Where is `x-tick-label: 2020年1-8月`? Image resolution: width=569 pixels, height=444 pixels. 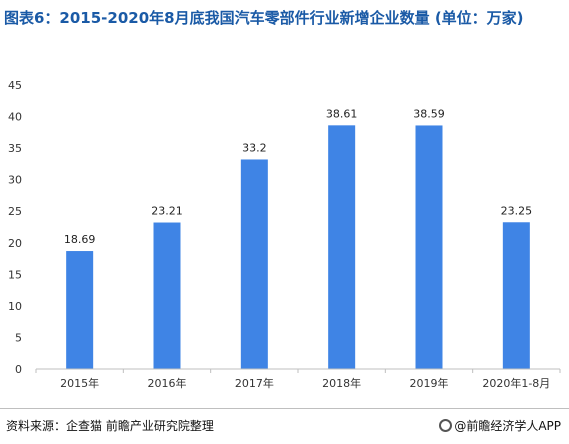 x-tick-label: 2020年1-8月 is located at coordinates (516, 383).